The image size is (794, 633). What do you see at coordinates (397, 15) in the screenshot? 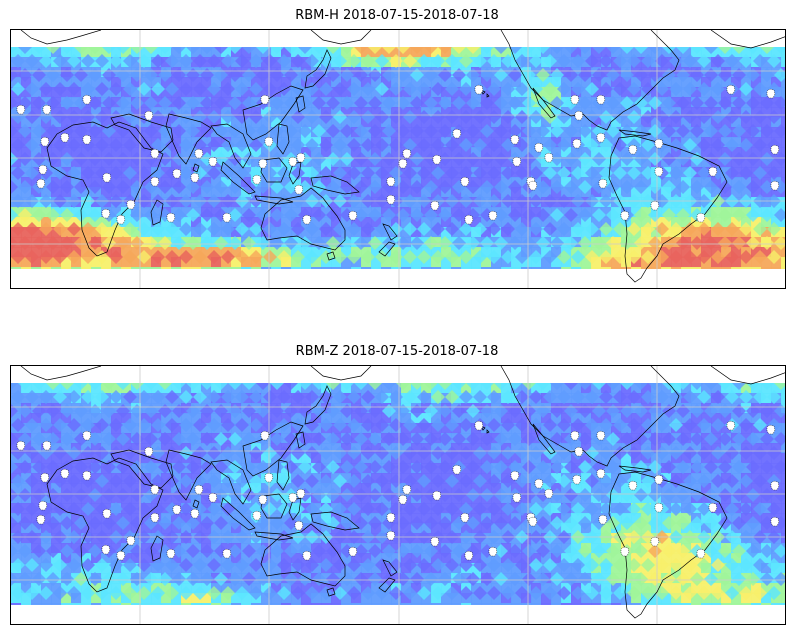
I see `panel-top-title: RBM-H 2018-07-15-2018-07-18` at bounding box center [397, 15].